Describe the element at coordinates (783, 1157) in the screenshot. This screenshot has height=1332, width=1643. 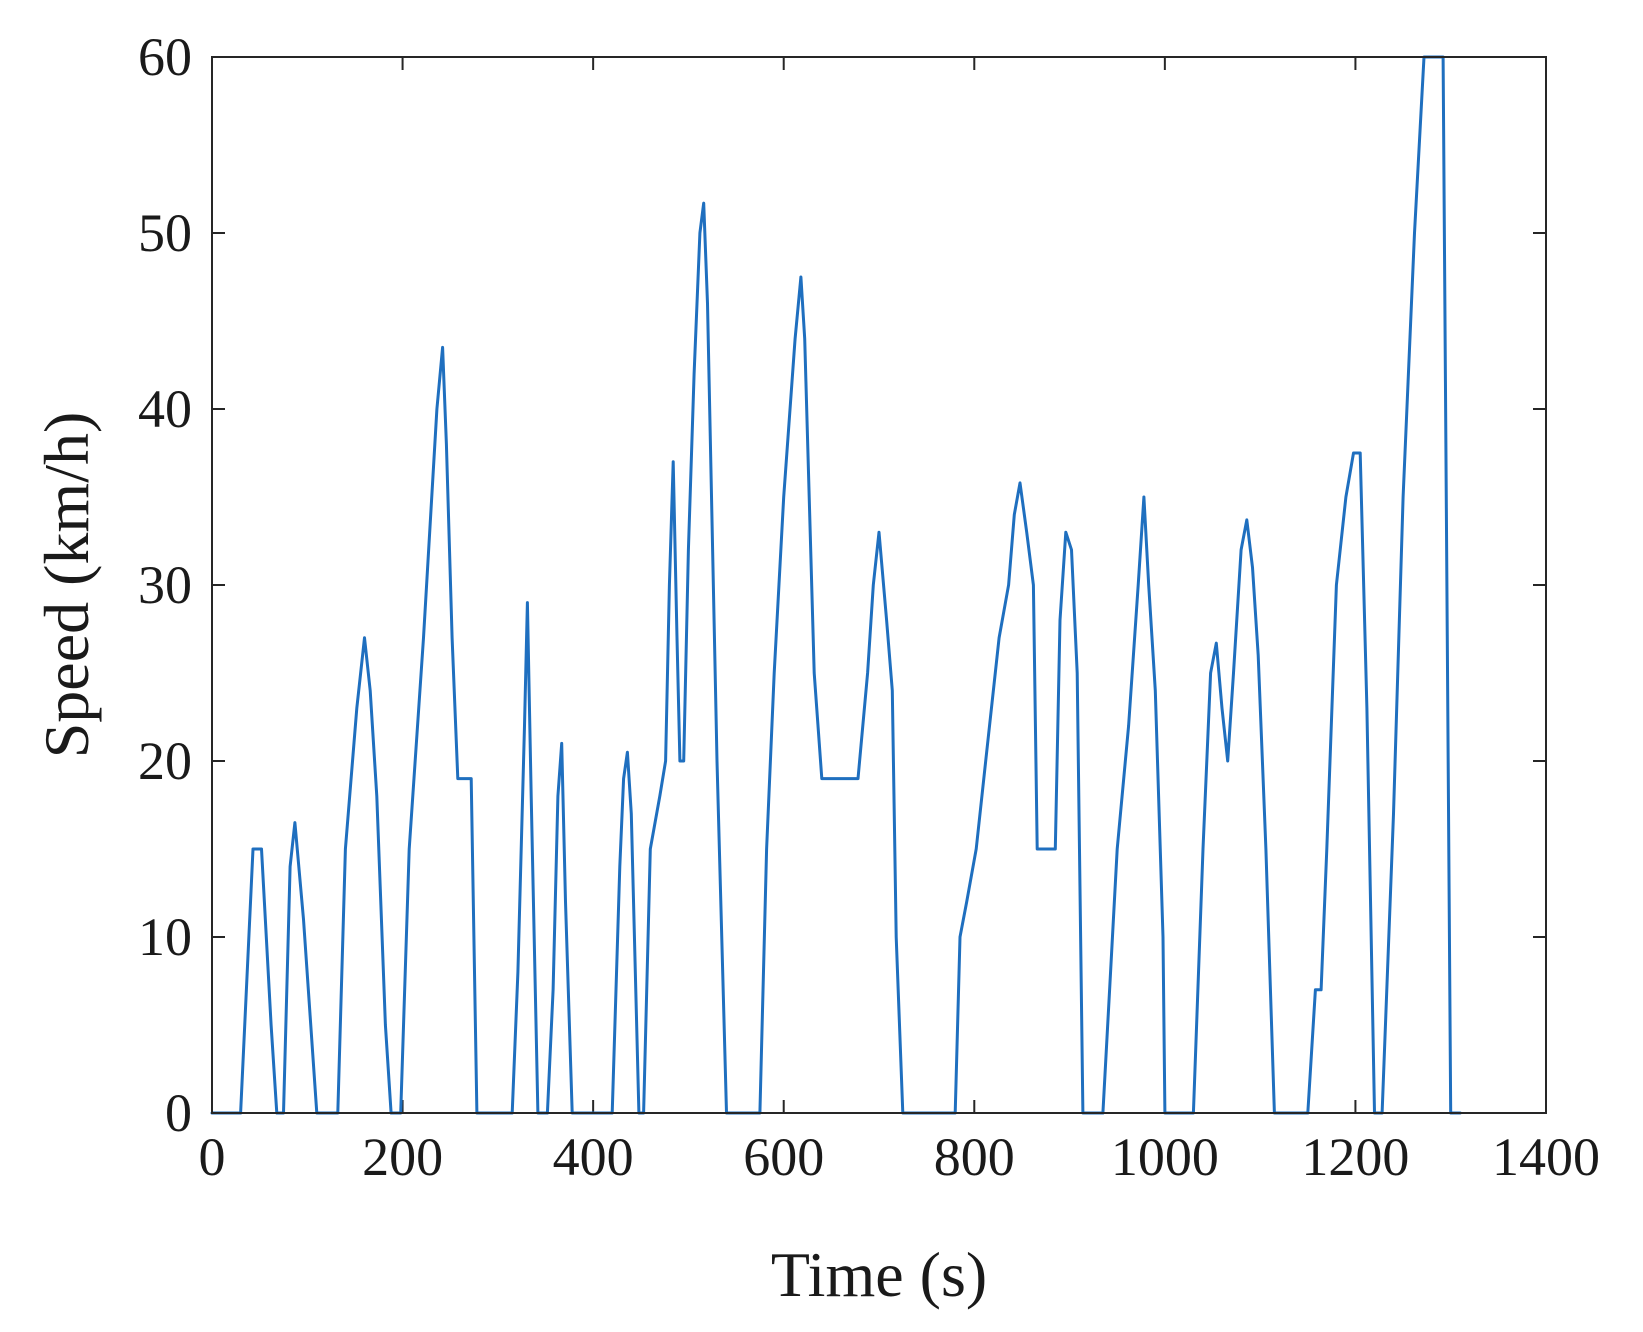
I see `x-tick-label: 600` at that location.